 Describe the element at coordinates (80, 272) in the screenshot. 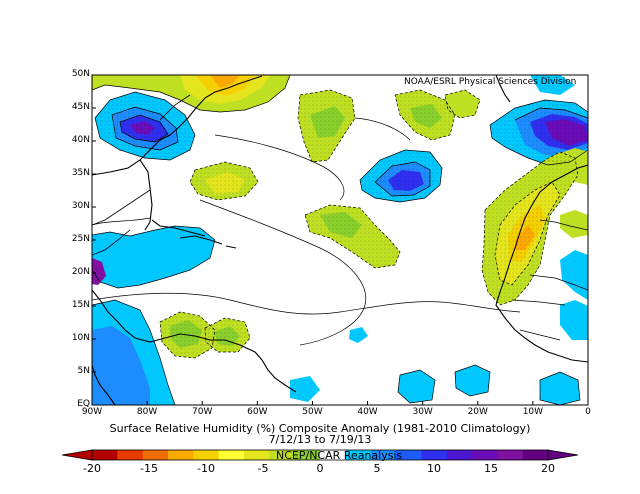

I see `lat-label: 20N` at that location.